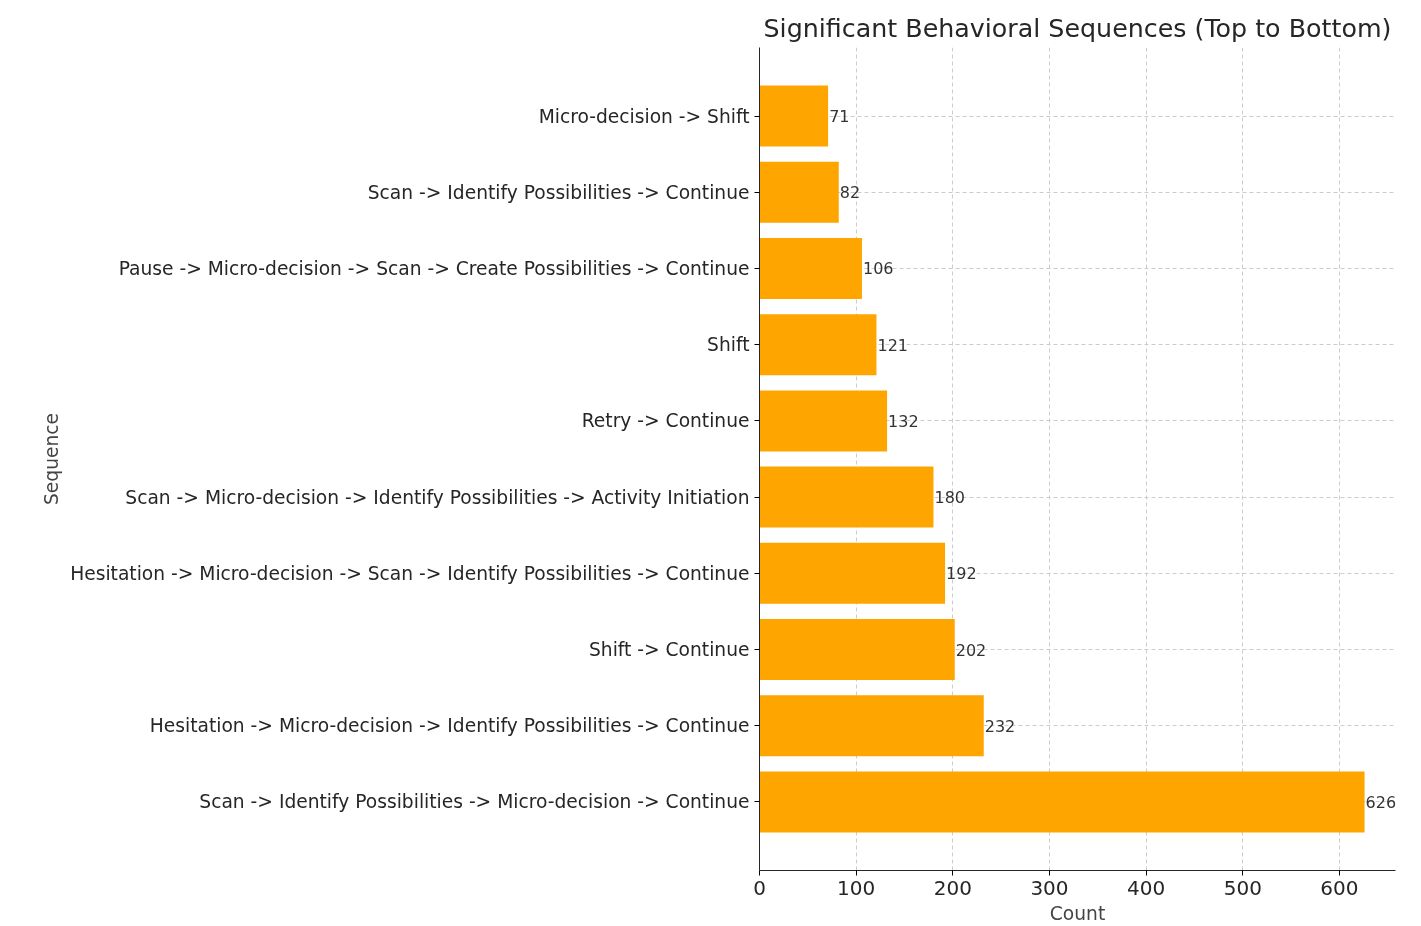  I want to click on x-tick-label: 400, so click(1146, 887).